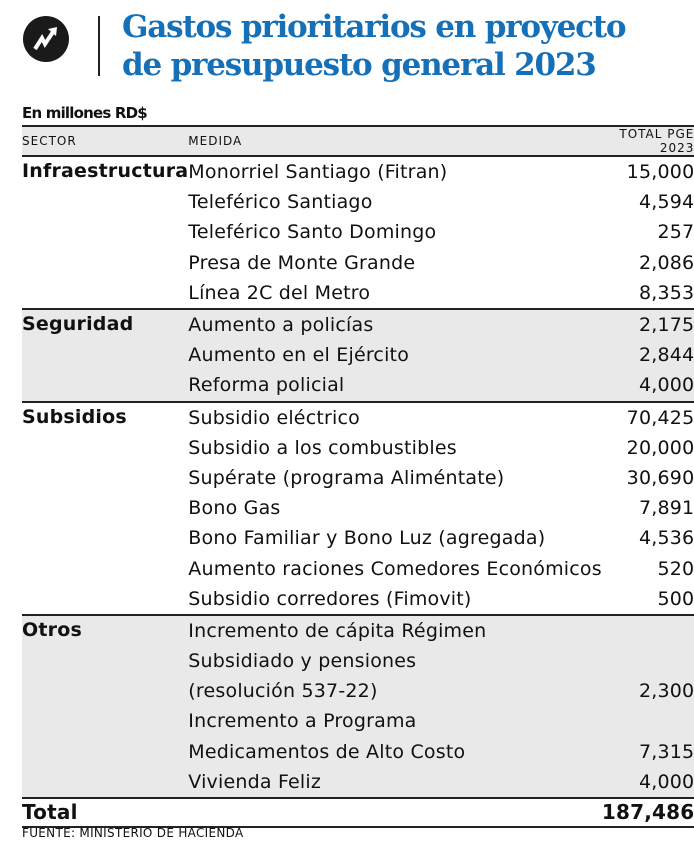 This screenshot has width=694, height=853. Describe the element at coordinates (647, 751) in the screenshot. I see `total-cell: 7,315` at that location.